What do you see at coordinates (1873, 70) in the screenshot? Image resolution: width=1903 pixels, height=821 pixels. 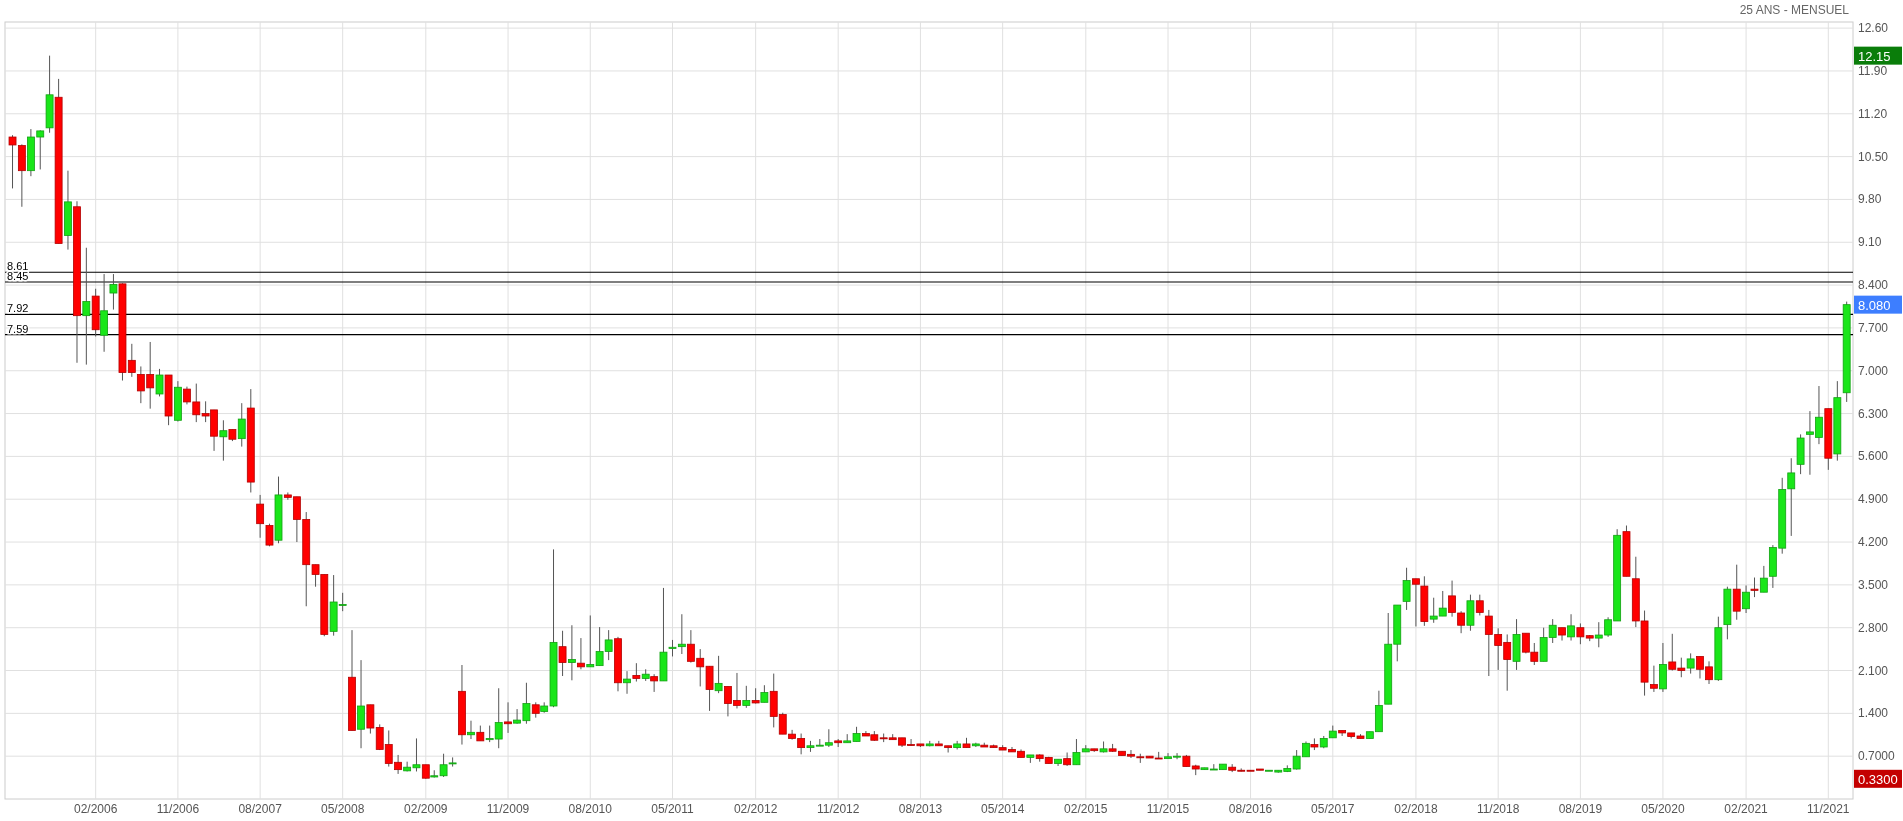 I see `y-tick-label: 11.90` at bounding box center [1873, 70].